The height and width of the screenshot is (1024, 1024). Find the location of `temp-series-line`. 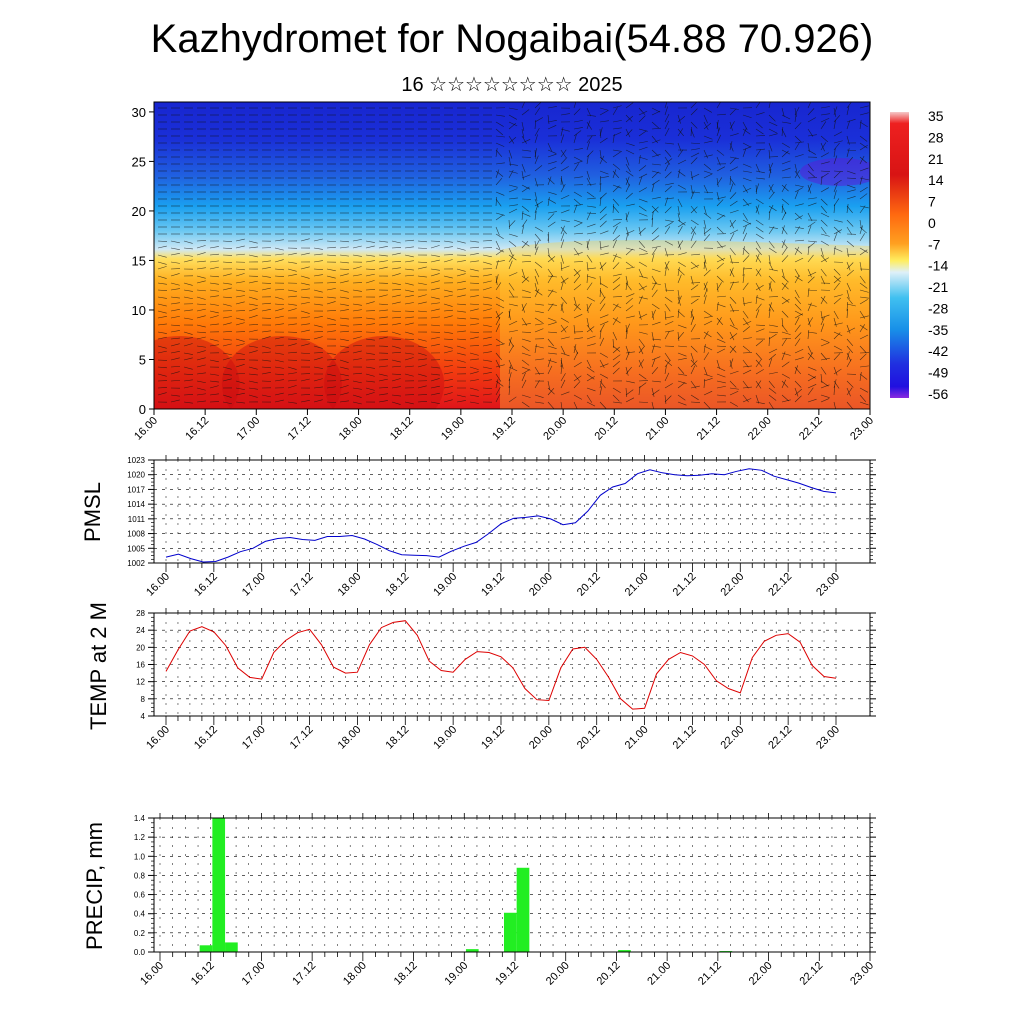

temp-series-line is located at coordinates (501, 665).